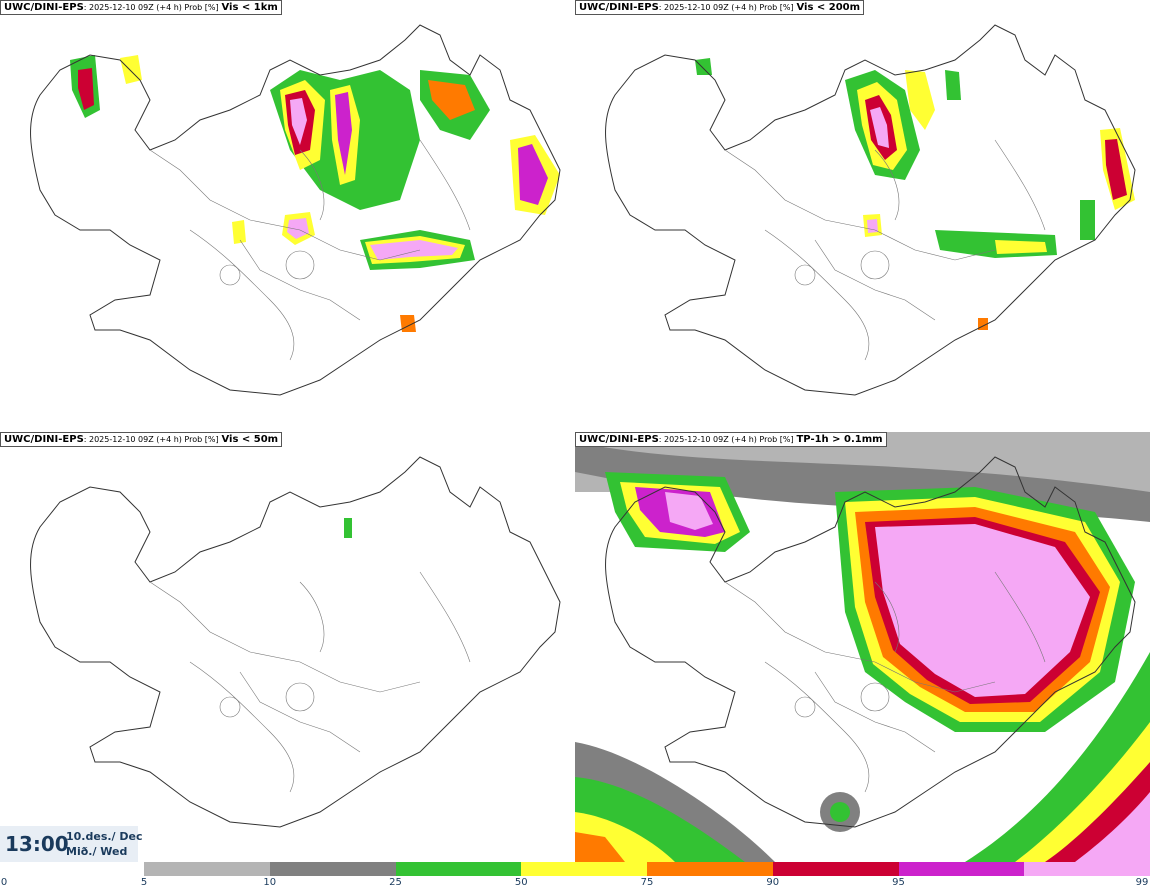 The image size is (1150, 891). What do you see at coordinates (647, 882) in the screenshot?
I see `colorbar-tick-label: 75` at bounding box center [647, 882].